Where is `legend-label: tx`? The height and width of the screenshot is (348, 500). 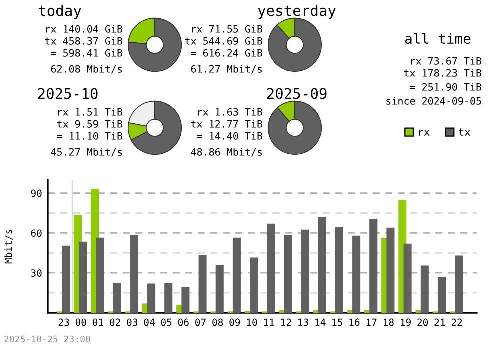
legend-label: tx is located at coordinates (464, 132).